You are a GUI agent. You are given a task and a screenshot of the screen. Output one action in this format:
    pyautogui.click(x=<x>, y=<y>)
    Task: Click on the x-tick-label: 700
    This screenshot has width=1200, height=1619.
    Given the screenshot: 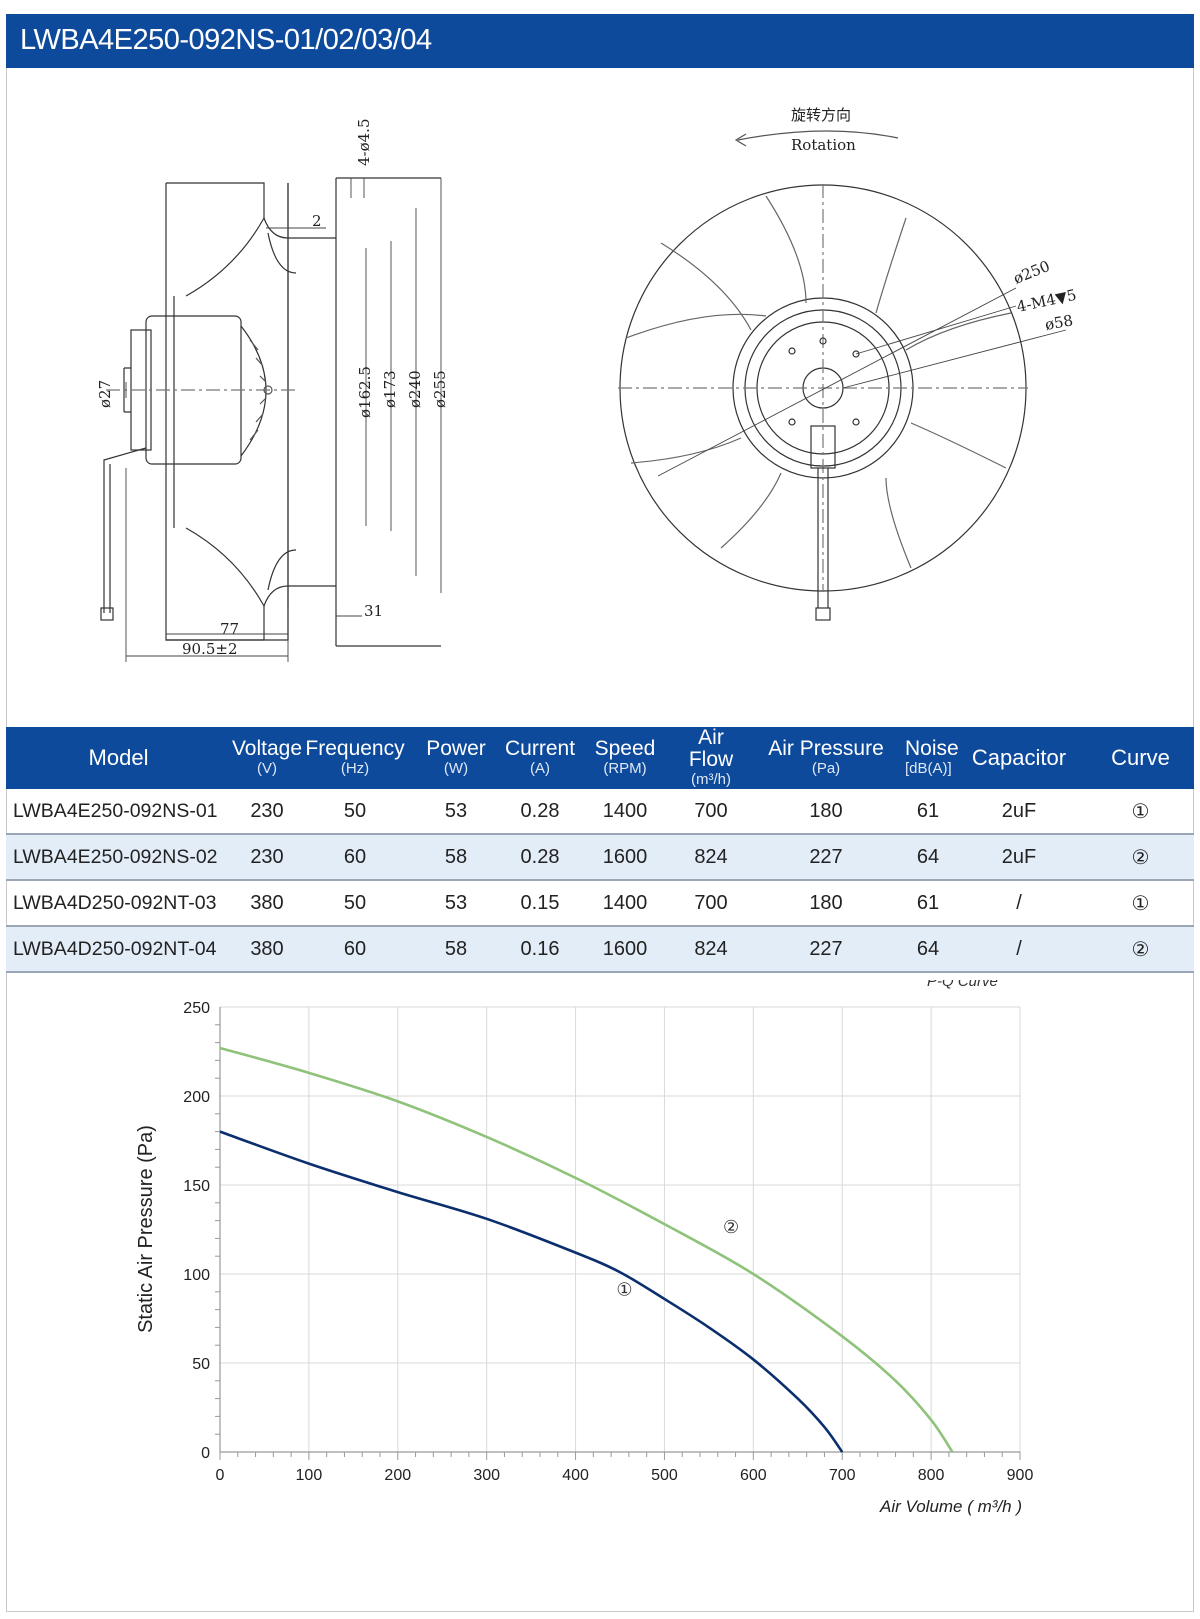 What is the action you would take?
    pyautogui.click(x=842, y=1475)
    